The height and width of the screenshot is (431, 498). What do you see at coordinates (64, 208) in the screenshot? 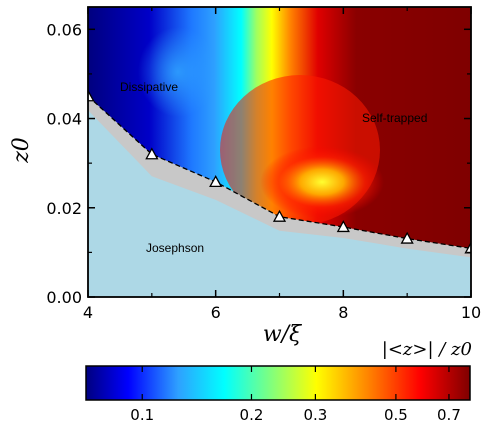
I see `y-tick-label-1: 0.02` at bounding box center [64, 208].